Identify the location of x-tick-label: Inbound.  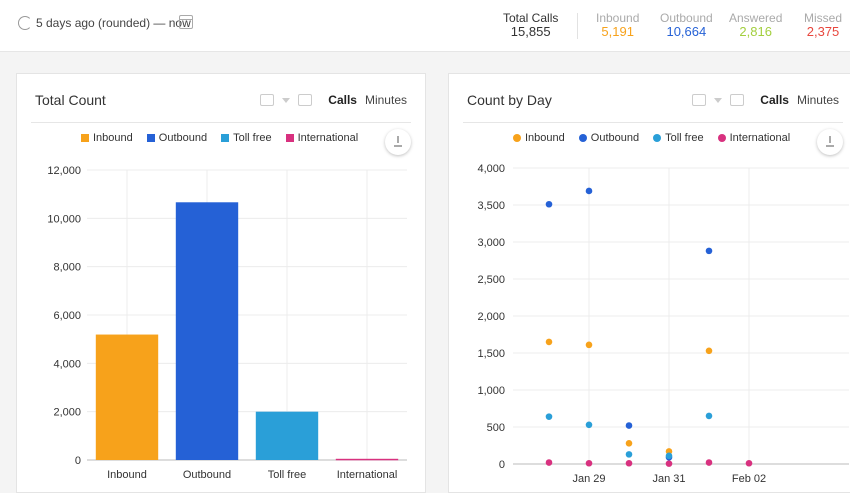
(127, 475).